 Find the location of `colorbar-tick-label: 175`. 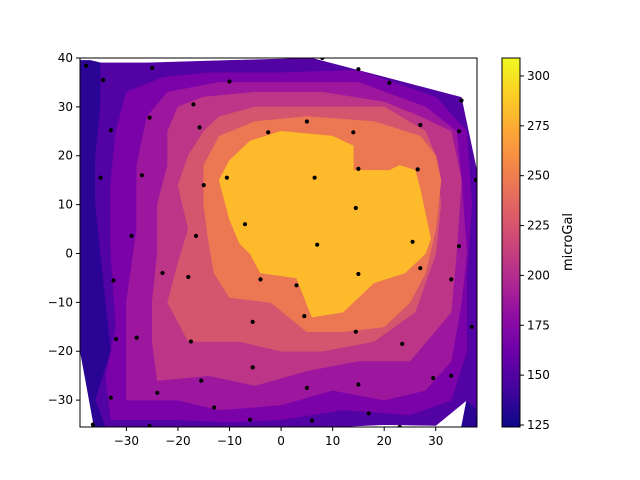

colorbar-tick-label: 175 is located at coordinates (538, 325).